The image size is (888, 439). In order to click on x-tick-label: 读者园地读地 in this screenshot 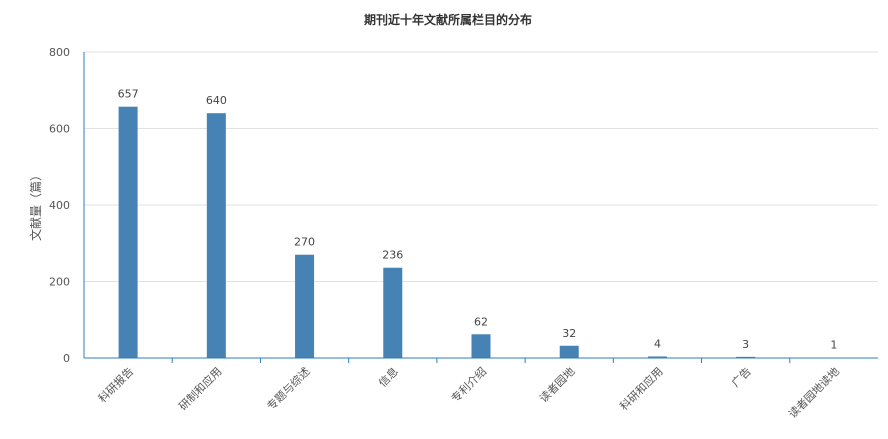, I will do `click(813, 392)`.